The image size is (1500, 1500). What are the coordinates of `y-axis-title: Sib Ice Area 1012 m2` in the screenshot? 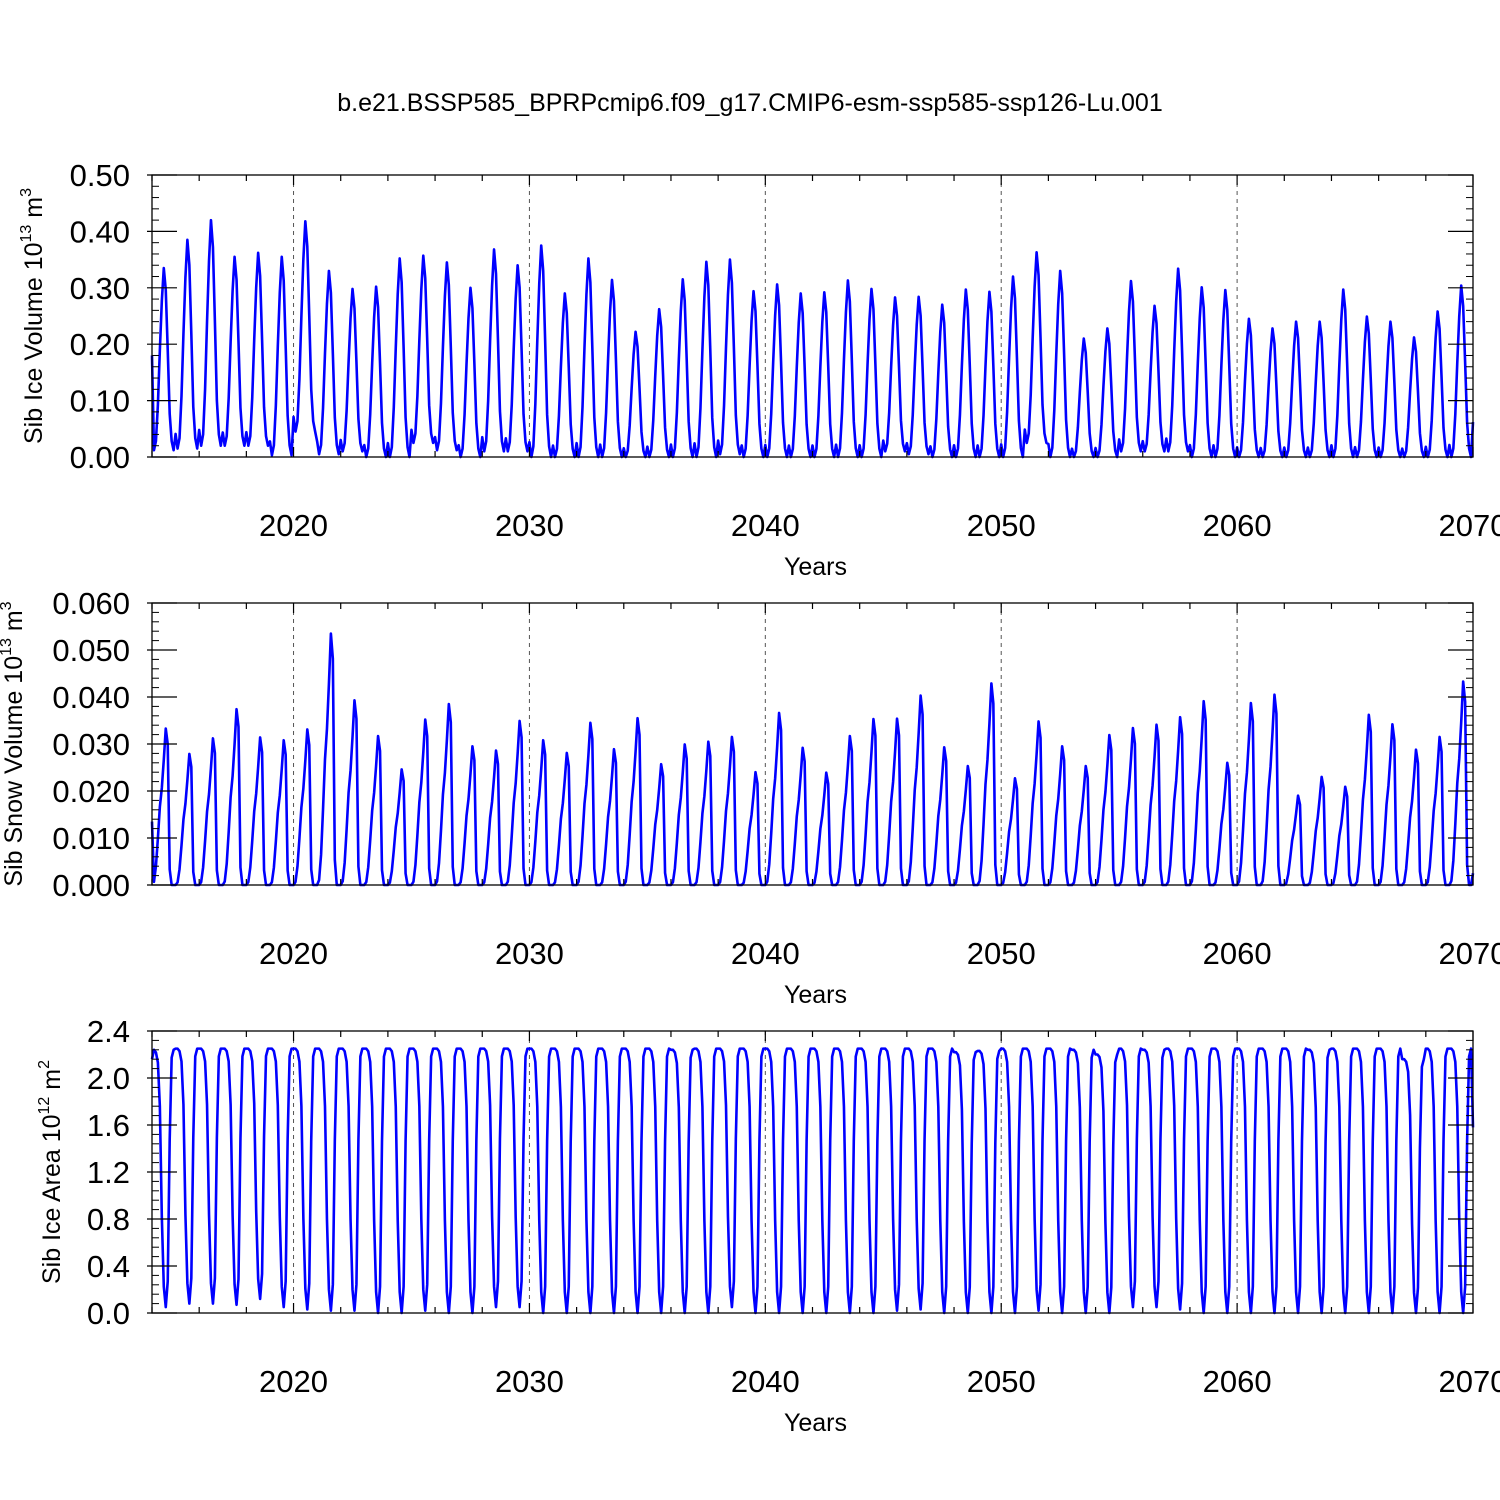 It's located at (51, 1172).